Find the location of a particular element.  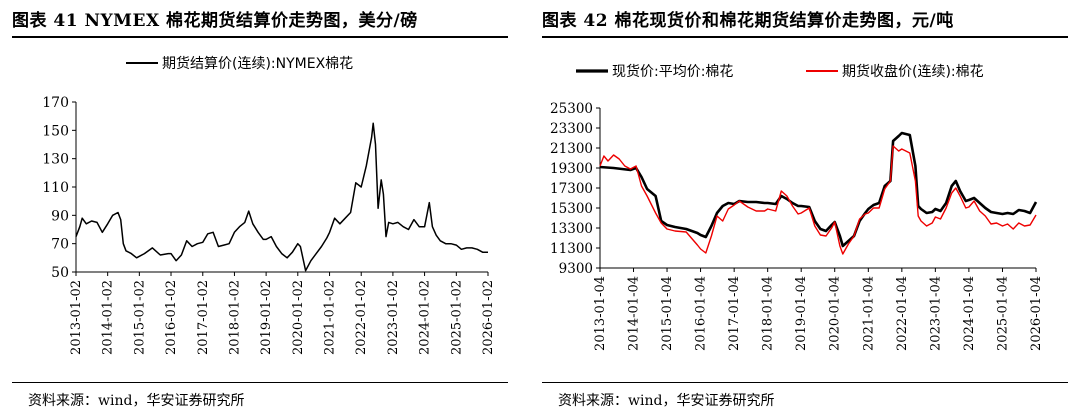

y-tick-label: 110 is located at coordinates (55, 188).